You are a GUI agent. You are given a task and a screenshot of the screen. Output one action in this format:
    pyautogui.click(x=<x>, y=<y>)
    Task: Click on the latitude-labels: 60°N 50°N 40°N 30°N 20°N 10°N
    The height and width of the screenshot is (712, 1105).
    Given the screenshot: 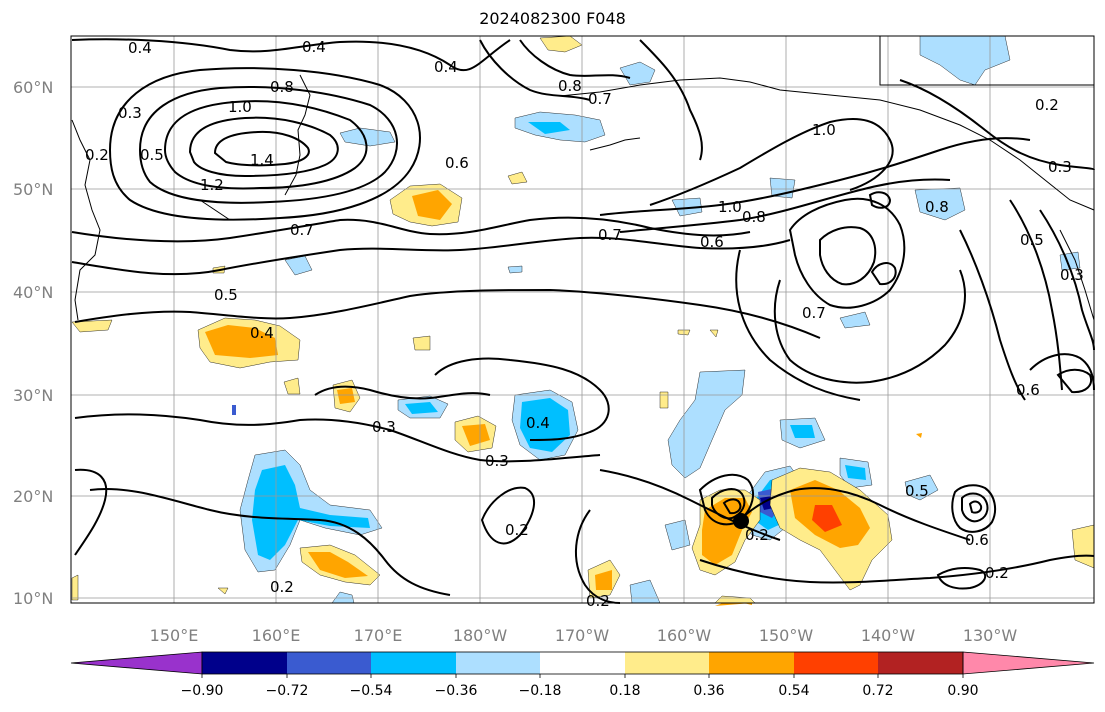 What is the action you would take?
    pyautogui.click(x=33, y=343)
    